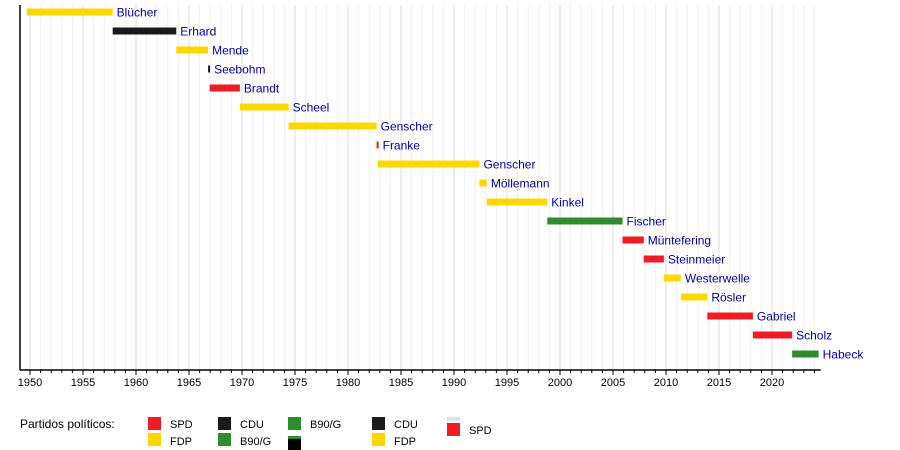  I want to click on bar-label: Möllemann, so click(520, 184).